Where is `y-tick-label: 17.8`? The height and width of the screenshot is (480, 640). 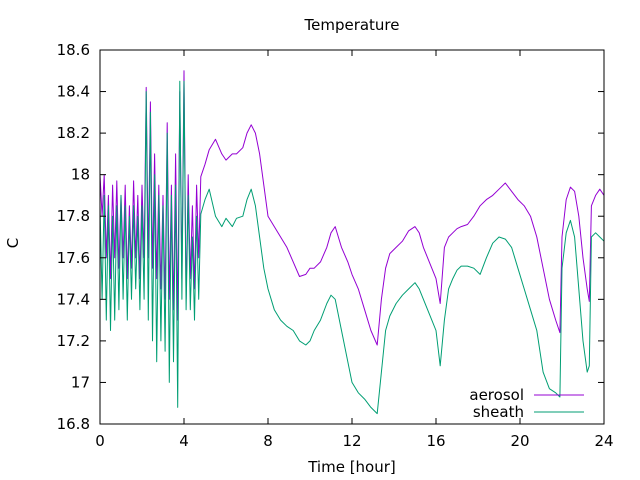
y-tick-label: 17.8 is located at coordinates (73, 216).